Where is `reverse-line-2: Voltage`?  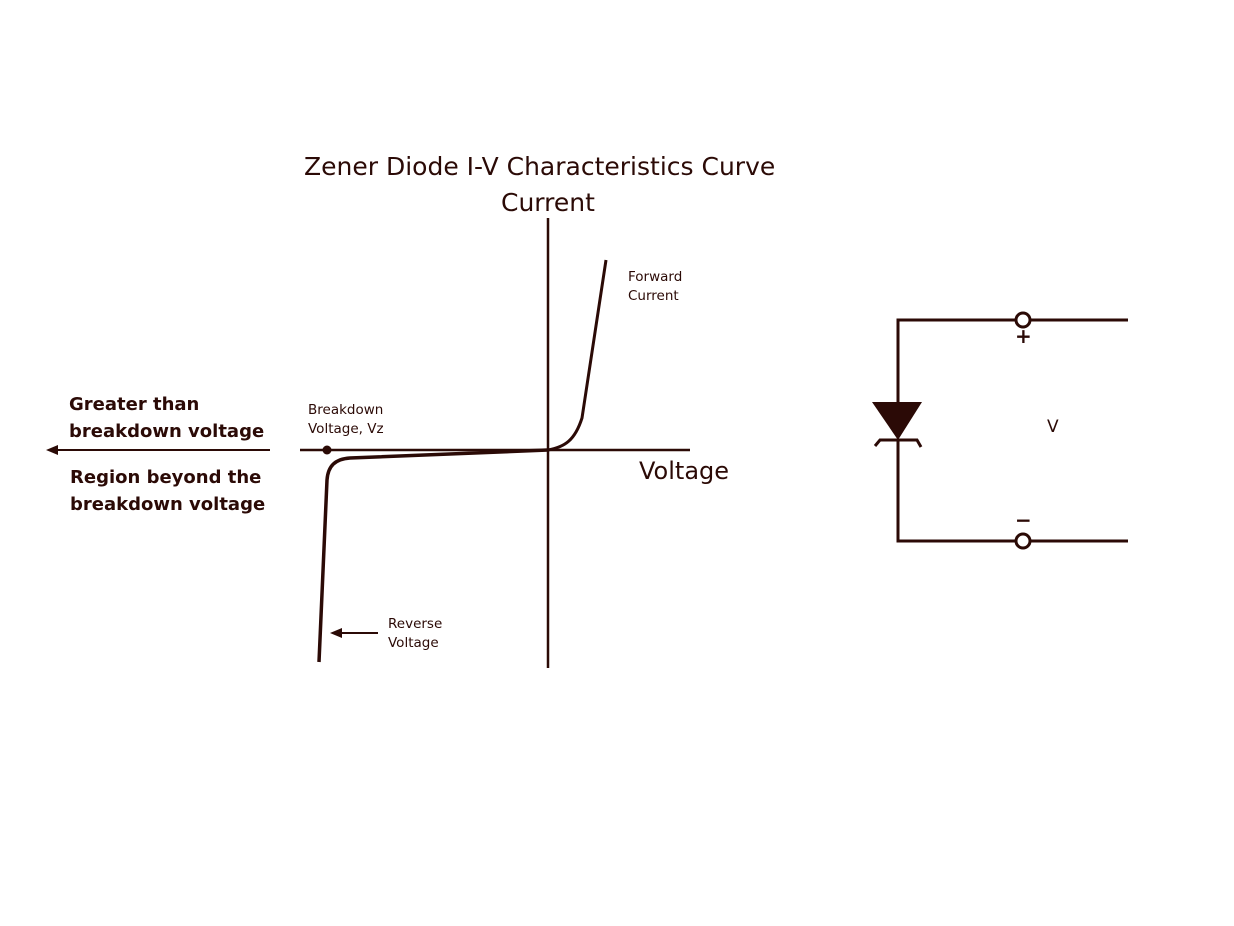
reverse-line-2: Voltage is located at coordinates (413, 643).